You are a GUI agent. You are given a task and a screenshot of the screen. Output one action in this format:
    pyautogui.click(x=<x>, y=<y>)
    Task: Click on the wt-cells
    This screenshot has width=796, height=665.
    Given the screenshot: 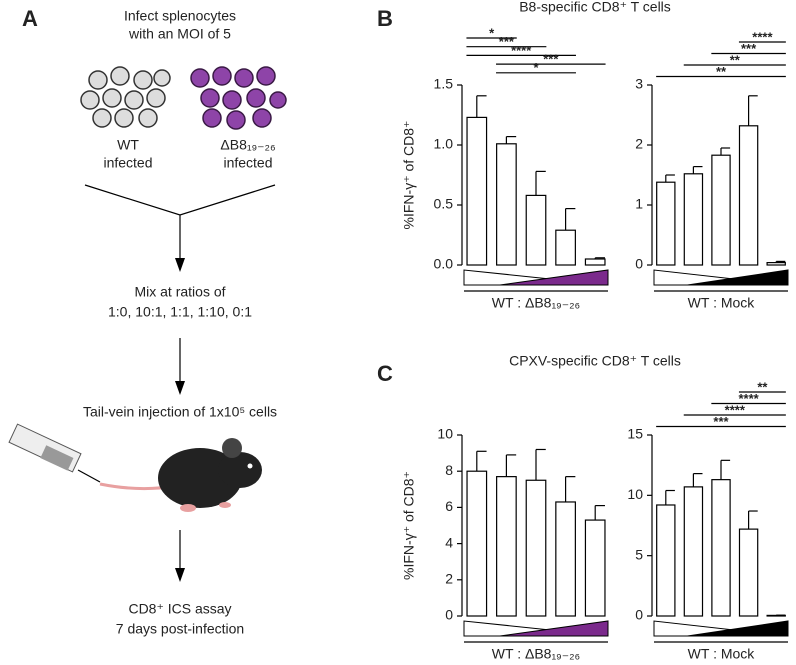 What is the action you would take?
    pyautogui.click(x=125, y=97)
    